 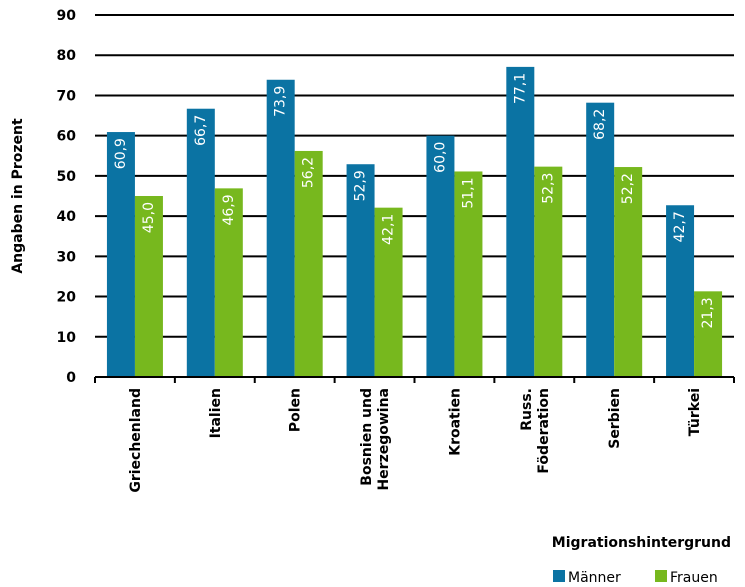 What do you see at coordinates (67, 217) in the screenshot?
I see `y-tick-40: 40` at bounding box center [67, 217].